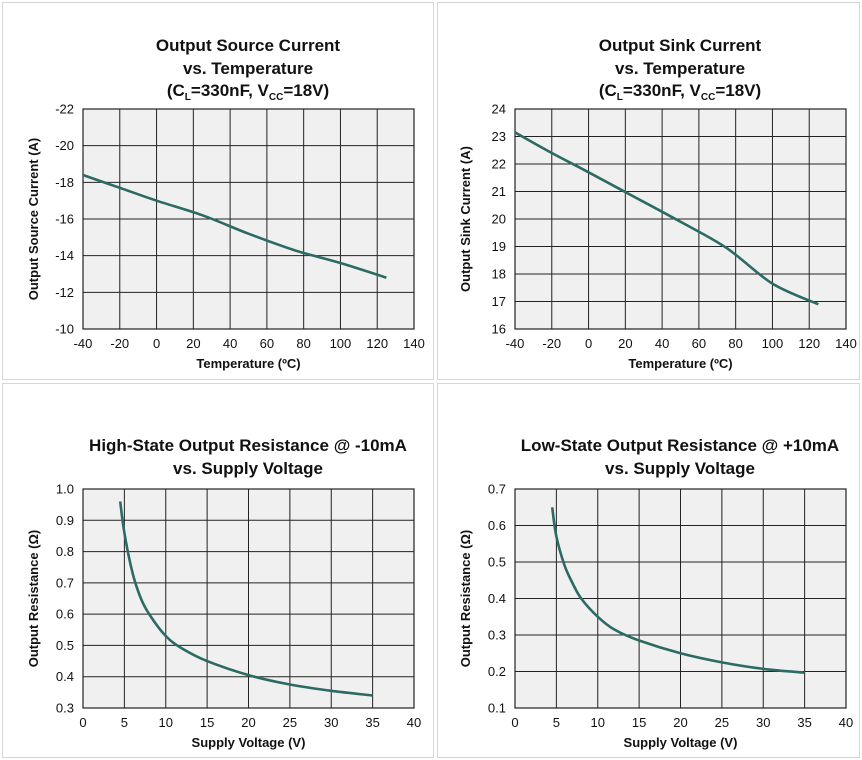  Describe the element at coordinates (248, 445) in the screenshot. I see `chart-title-line: High-State Output Resistance @ -10mA` at that location.